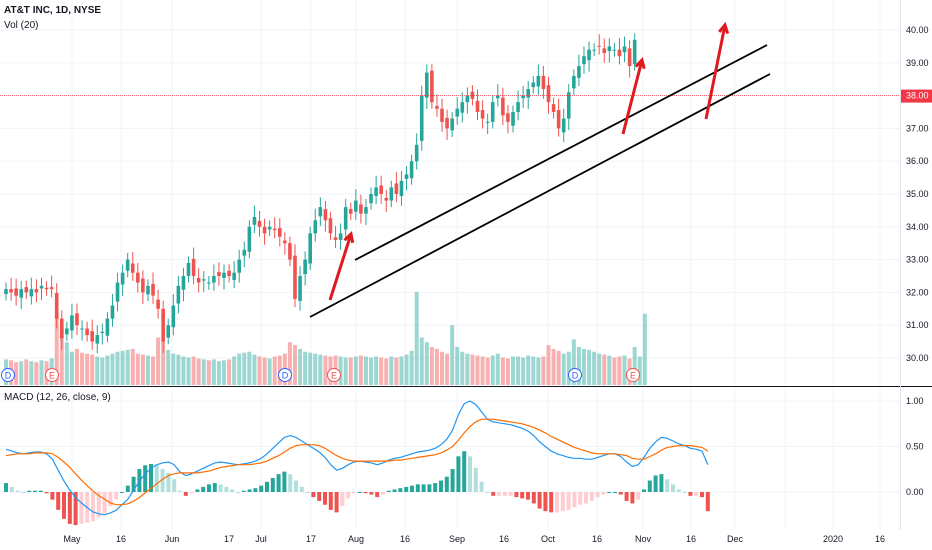 The height and width of the screenshot is (550, 932). I want to click on macd-axis: 1.00 0.50 0.00, so click(915, 446).